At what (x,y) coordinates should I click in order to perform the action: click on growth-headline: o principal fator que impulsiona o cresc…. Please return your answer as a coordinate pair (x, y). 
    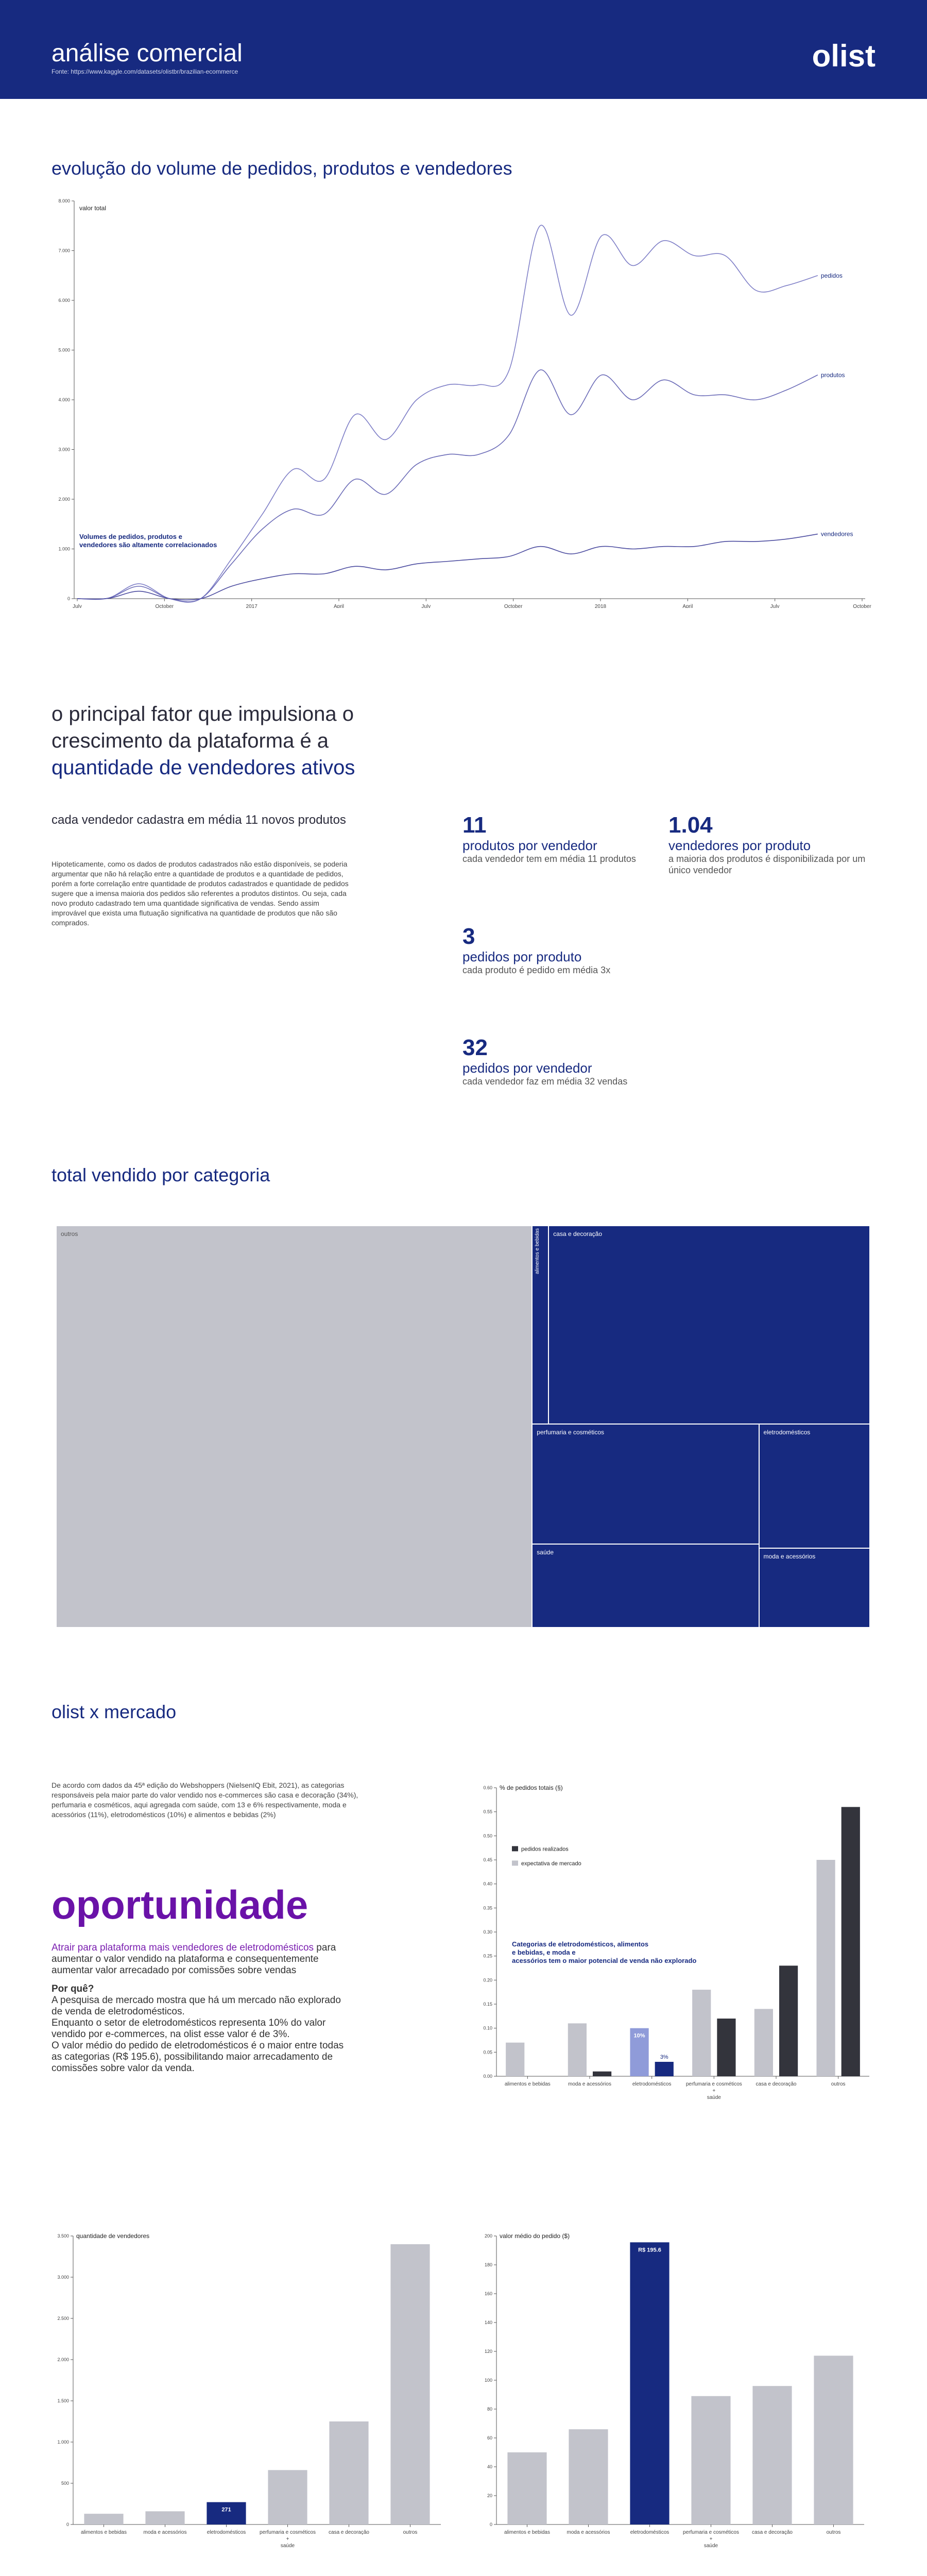
    Looking at the image, I should click on (237, 741).